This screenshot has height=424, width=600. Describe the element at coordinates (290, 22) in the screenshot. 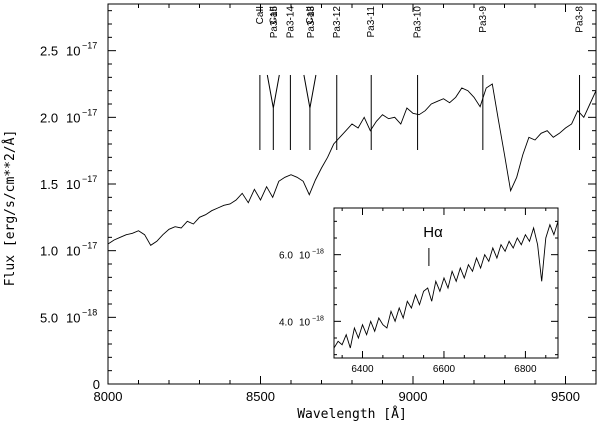

I see `line-mark-label: Pa3-14` at that location.